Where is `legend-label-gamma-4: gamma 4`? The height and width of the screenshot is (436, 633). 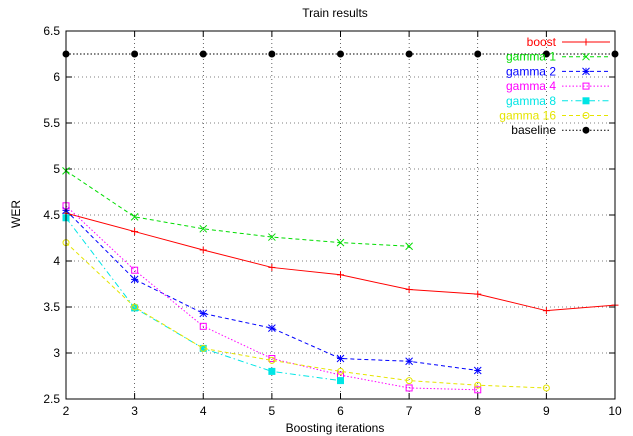 legend-label-gamma-4: gamma 4 is located at coordinates (531, 86).